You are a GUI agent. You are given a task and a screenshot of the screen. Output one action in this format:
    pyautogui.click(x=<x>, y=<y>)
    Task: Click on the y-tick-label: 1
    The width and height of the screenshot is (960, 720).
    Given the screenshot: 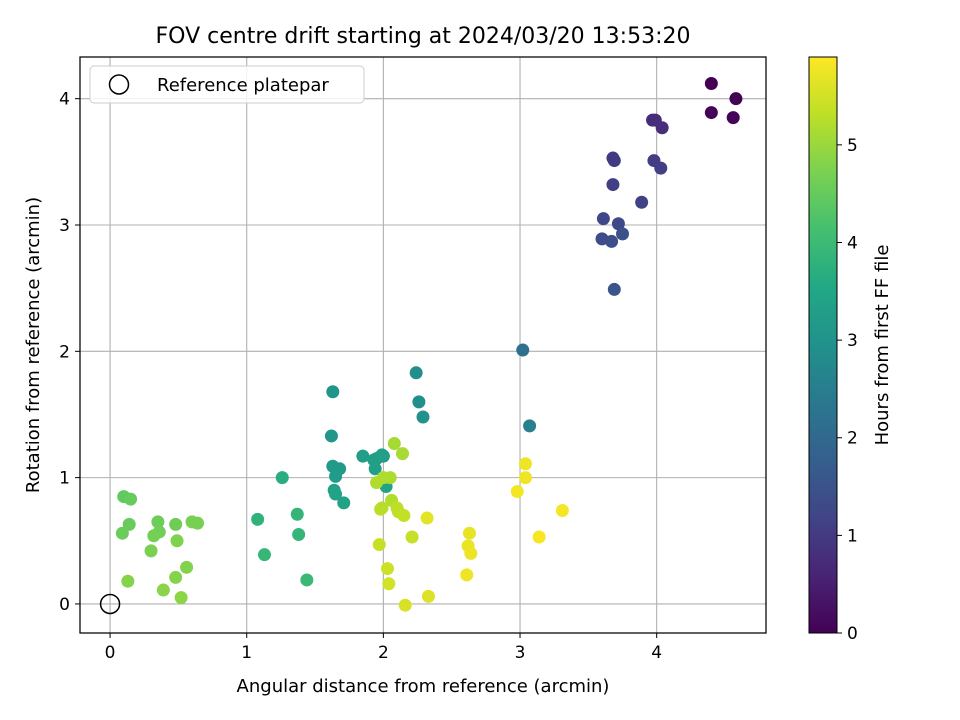 What is the action you would take?
    pyautogui.click(x=64, y=479)
    